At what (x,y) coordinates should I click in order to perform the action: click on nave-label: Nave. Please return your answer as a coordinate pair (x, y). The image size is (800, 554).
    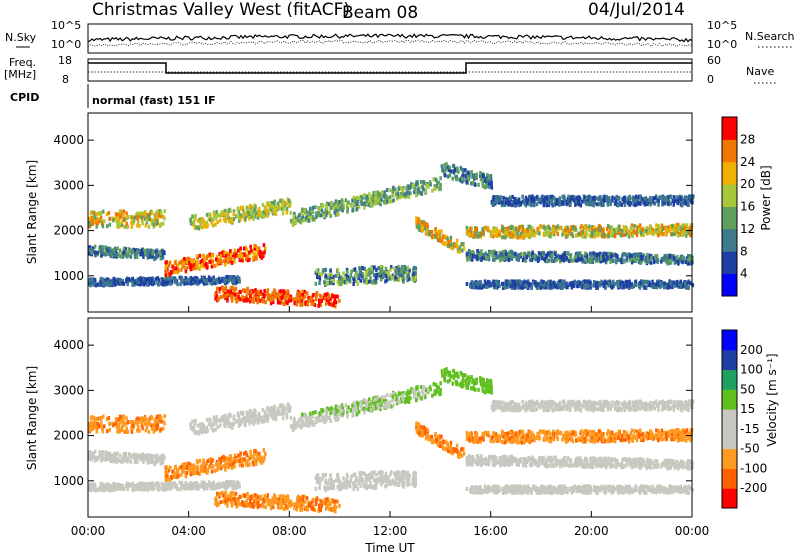
    Looking at the image, I should click on (760, 71).